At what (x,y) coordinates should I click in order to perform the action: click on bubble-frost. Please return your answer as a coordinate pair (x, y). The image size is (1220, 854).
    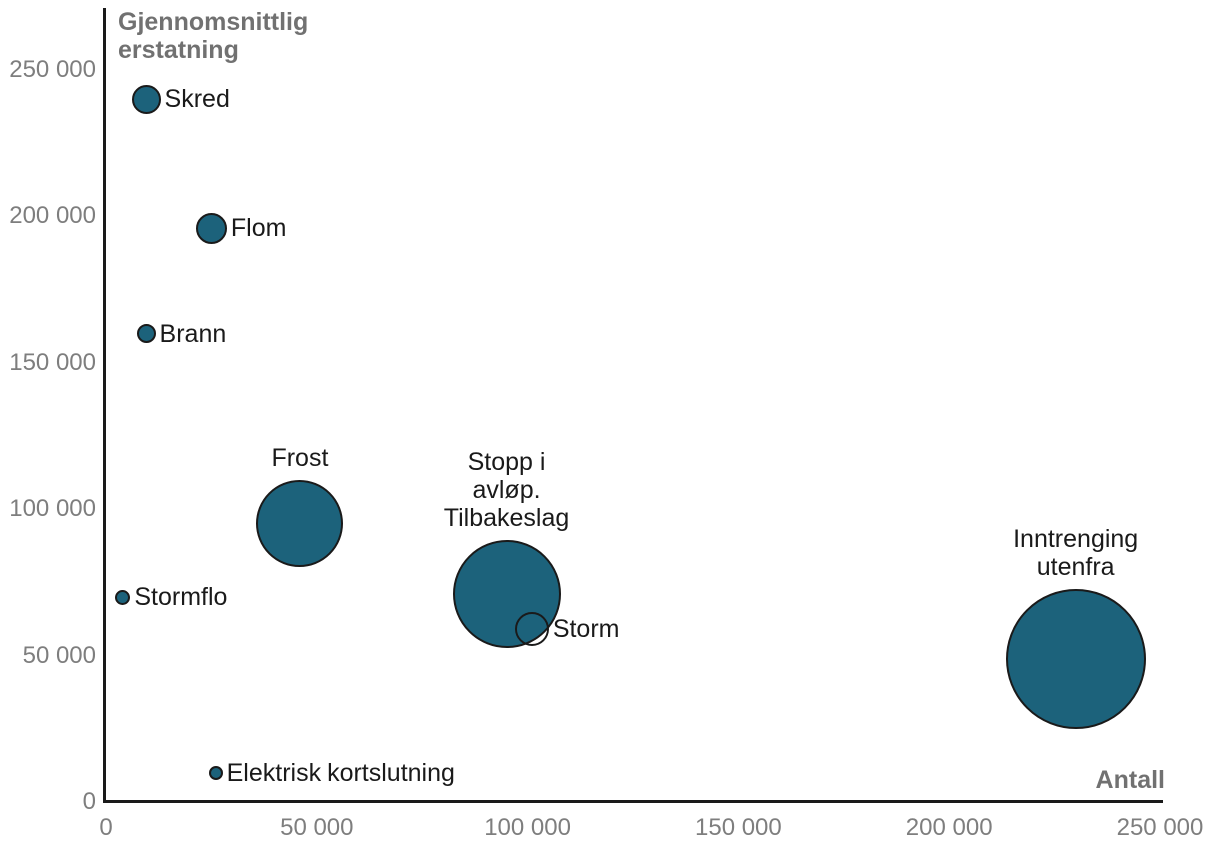
    Looking at the image, I should click on (300, 524).